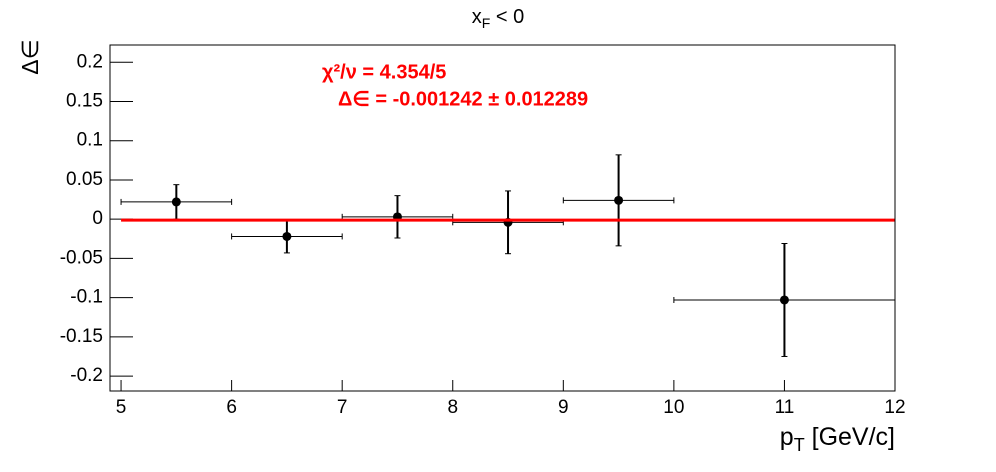  What do you see at coordinates (673, 407) in the screenshot?
I see `x-tick-label: 10` at bounding box center [673, 407].